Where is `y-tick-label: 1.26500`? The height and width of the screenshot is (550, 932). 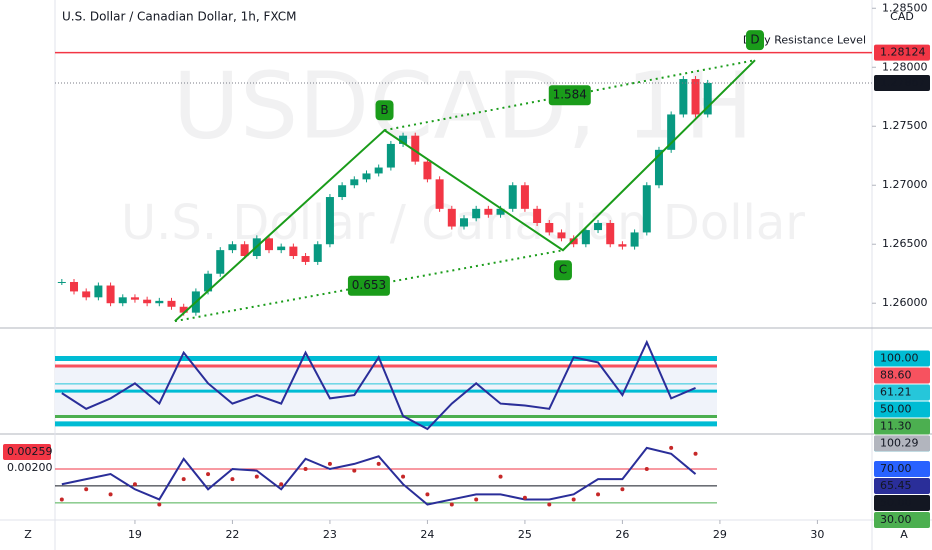 y-tick-label: 1.26500 is located at coordinates (905, 243).